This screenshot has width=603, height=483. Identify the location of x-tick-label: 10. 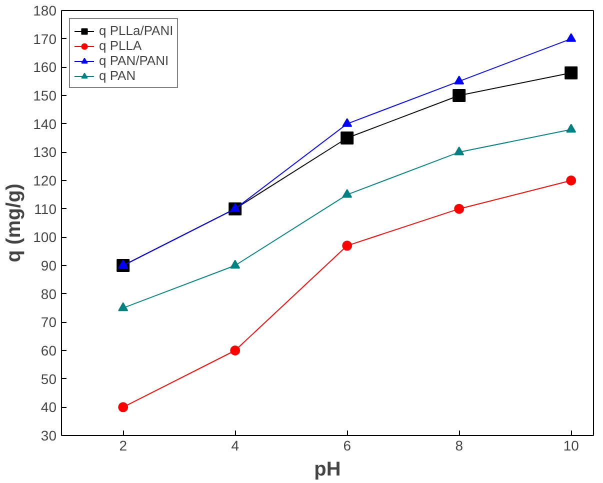
(571, 446).